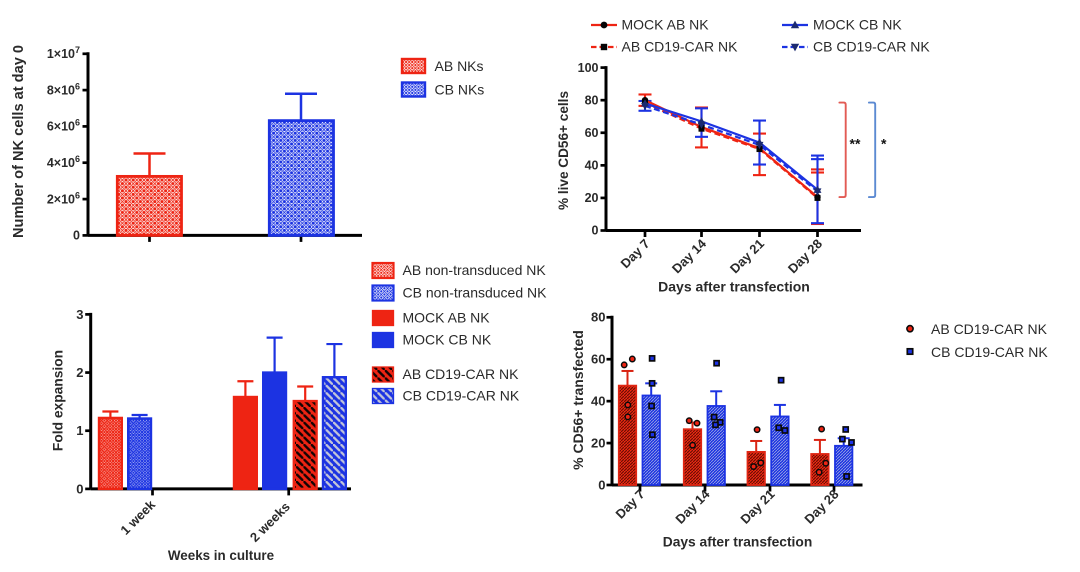  What do you see at coordinates (588, 68) in the screenshot?
I see `svg-text: 100` at bounding box center [588, 68].